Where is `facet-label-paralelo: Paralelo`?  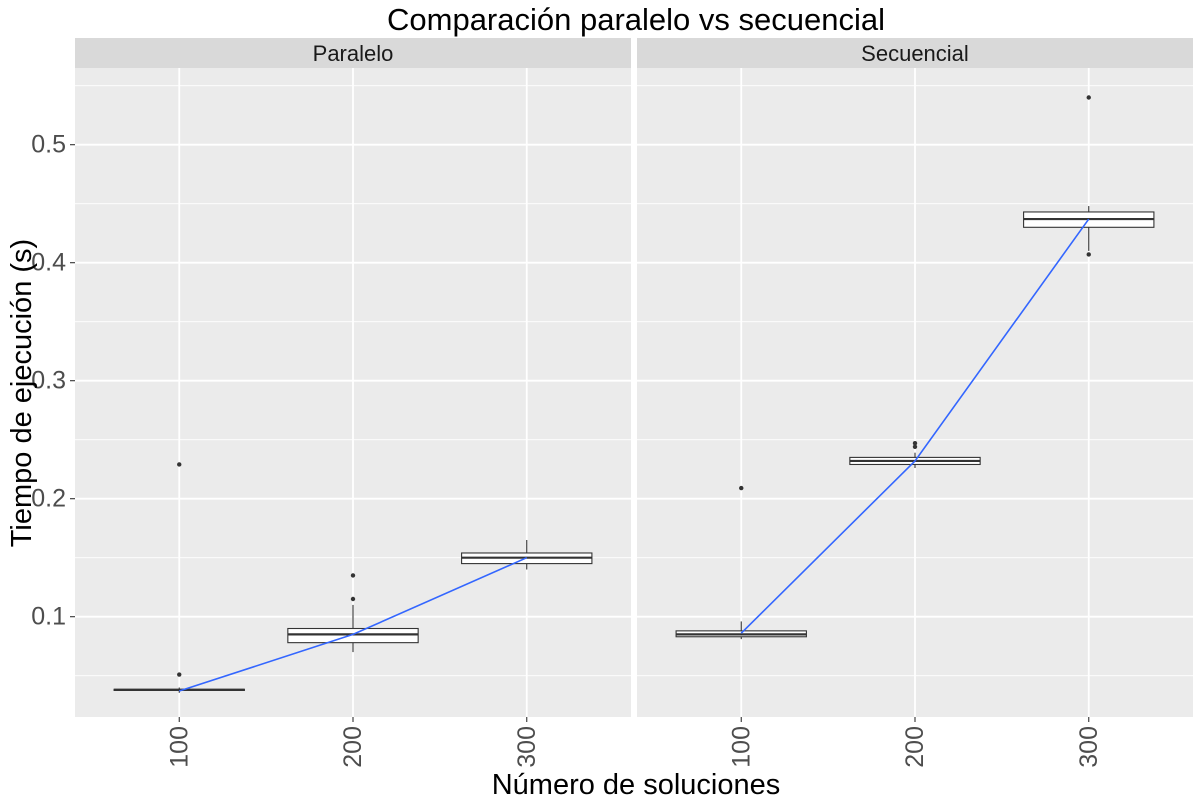 facet-label-paralelo: Paralelo is located at coordinates (353, 53).